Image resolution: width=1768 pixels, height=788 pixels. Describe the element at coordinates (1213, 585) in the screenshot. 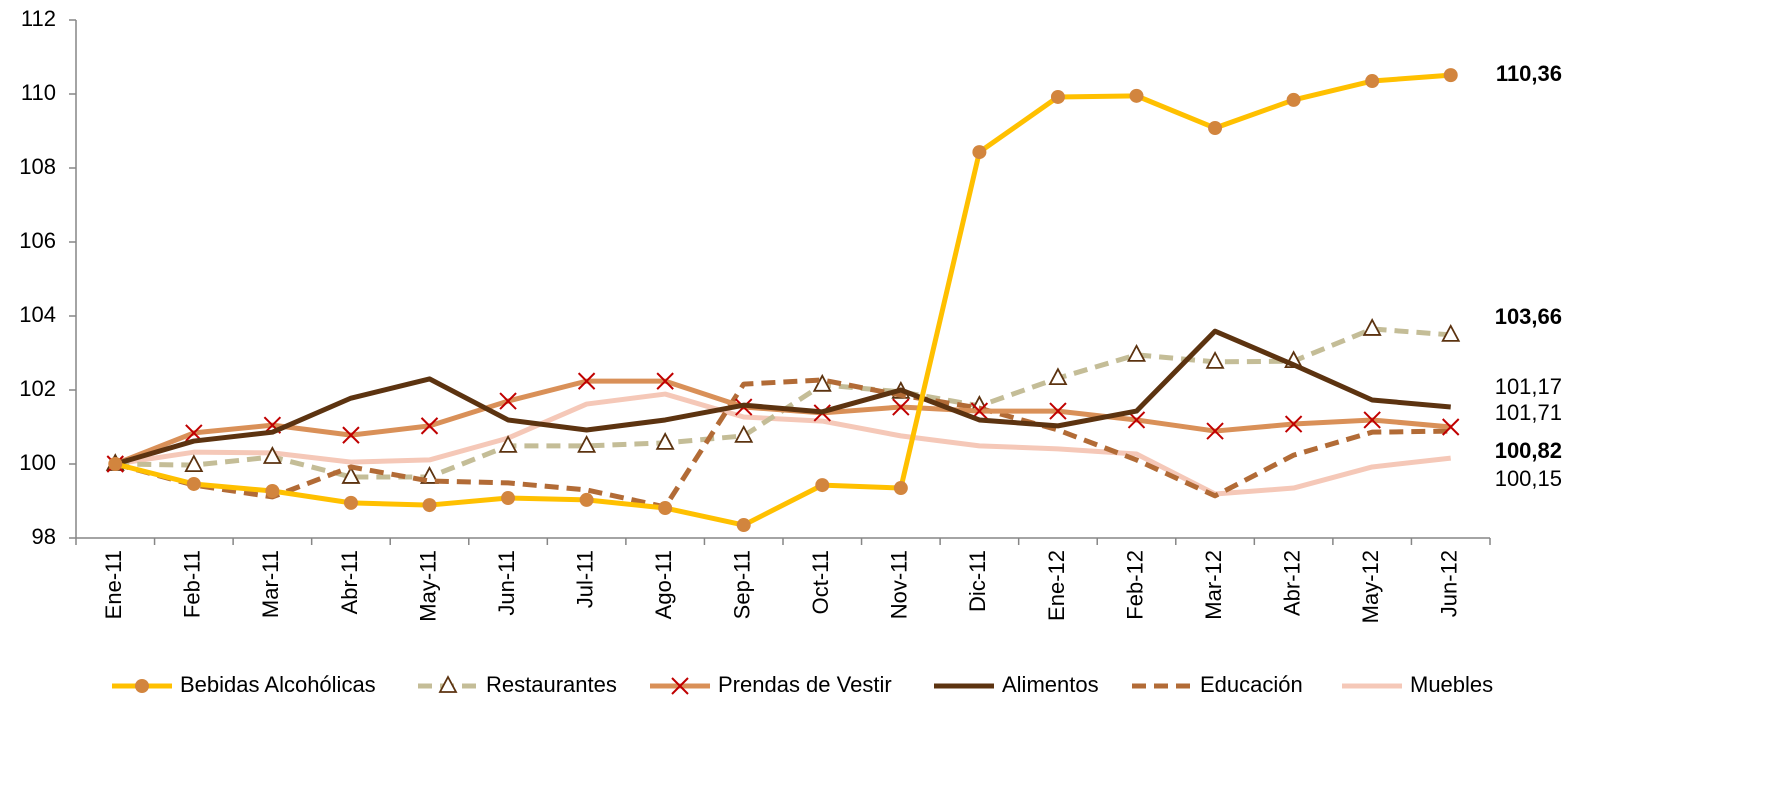

I see `x-tick-label: Mar-12` at that location.